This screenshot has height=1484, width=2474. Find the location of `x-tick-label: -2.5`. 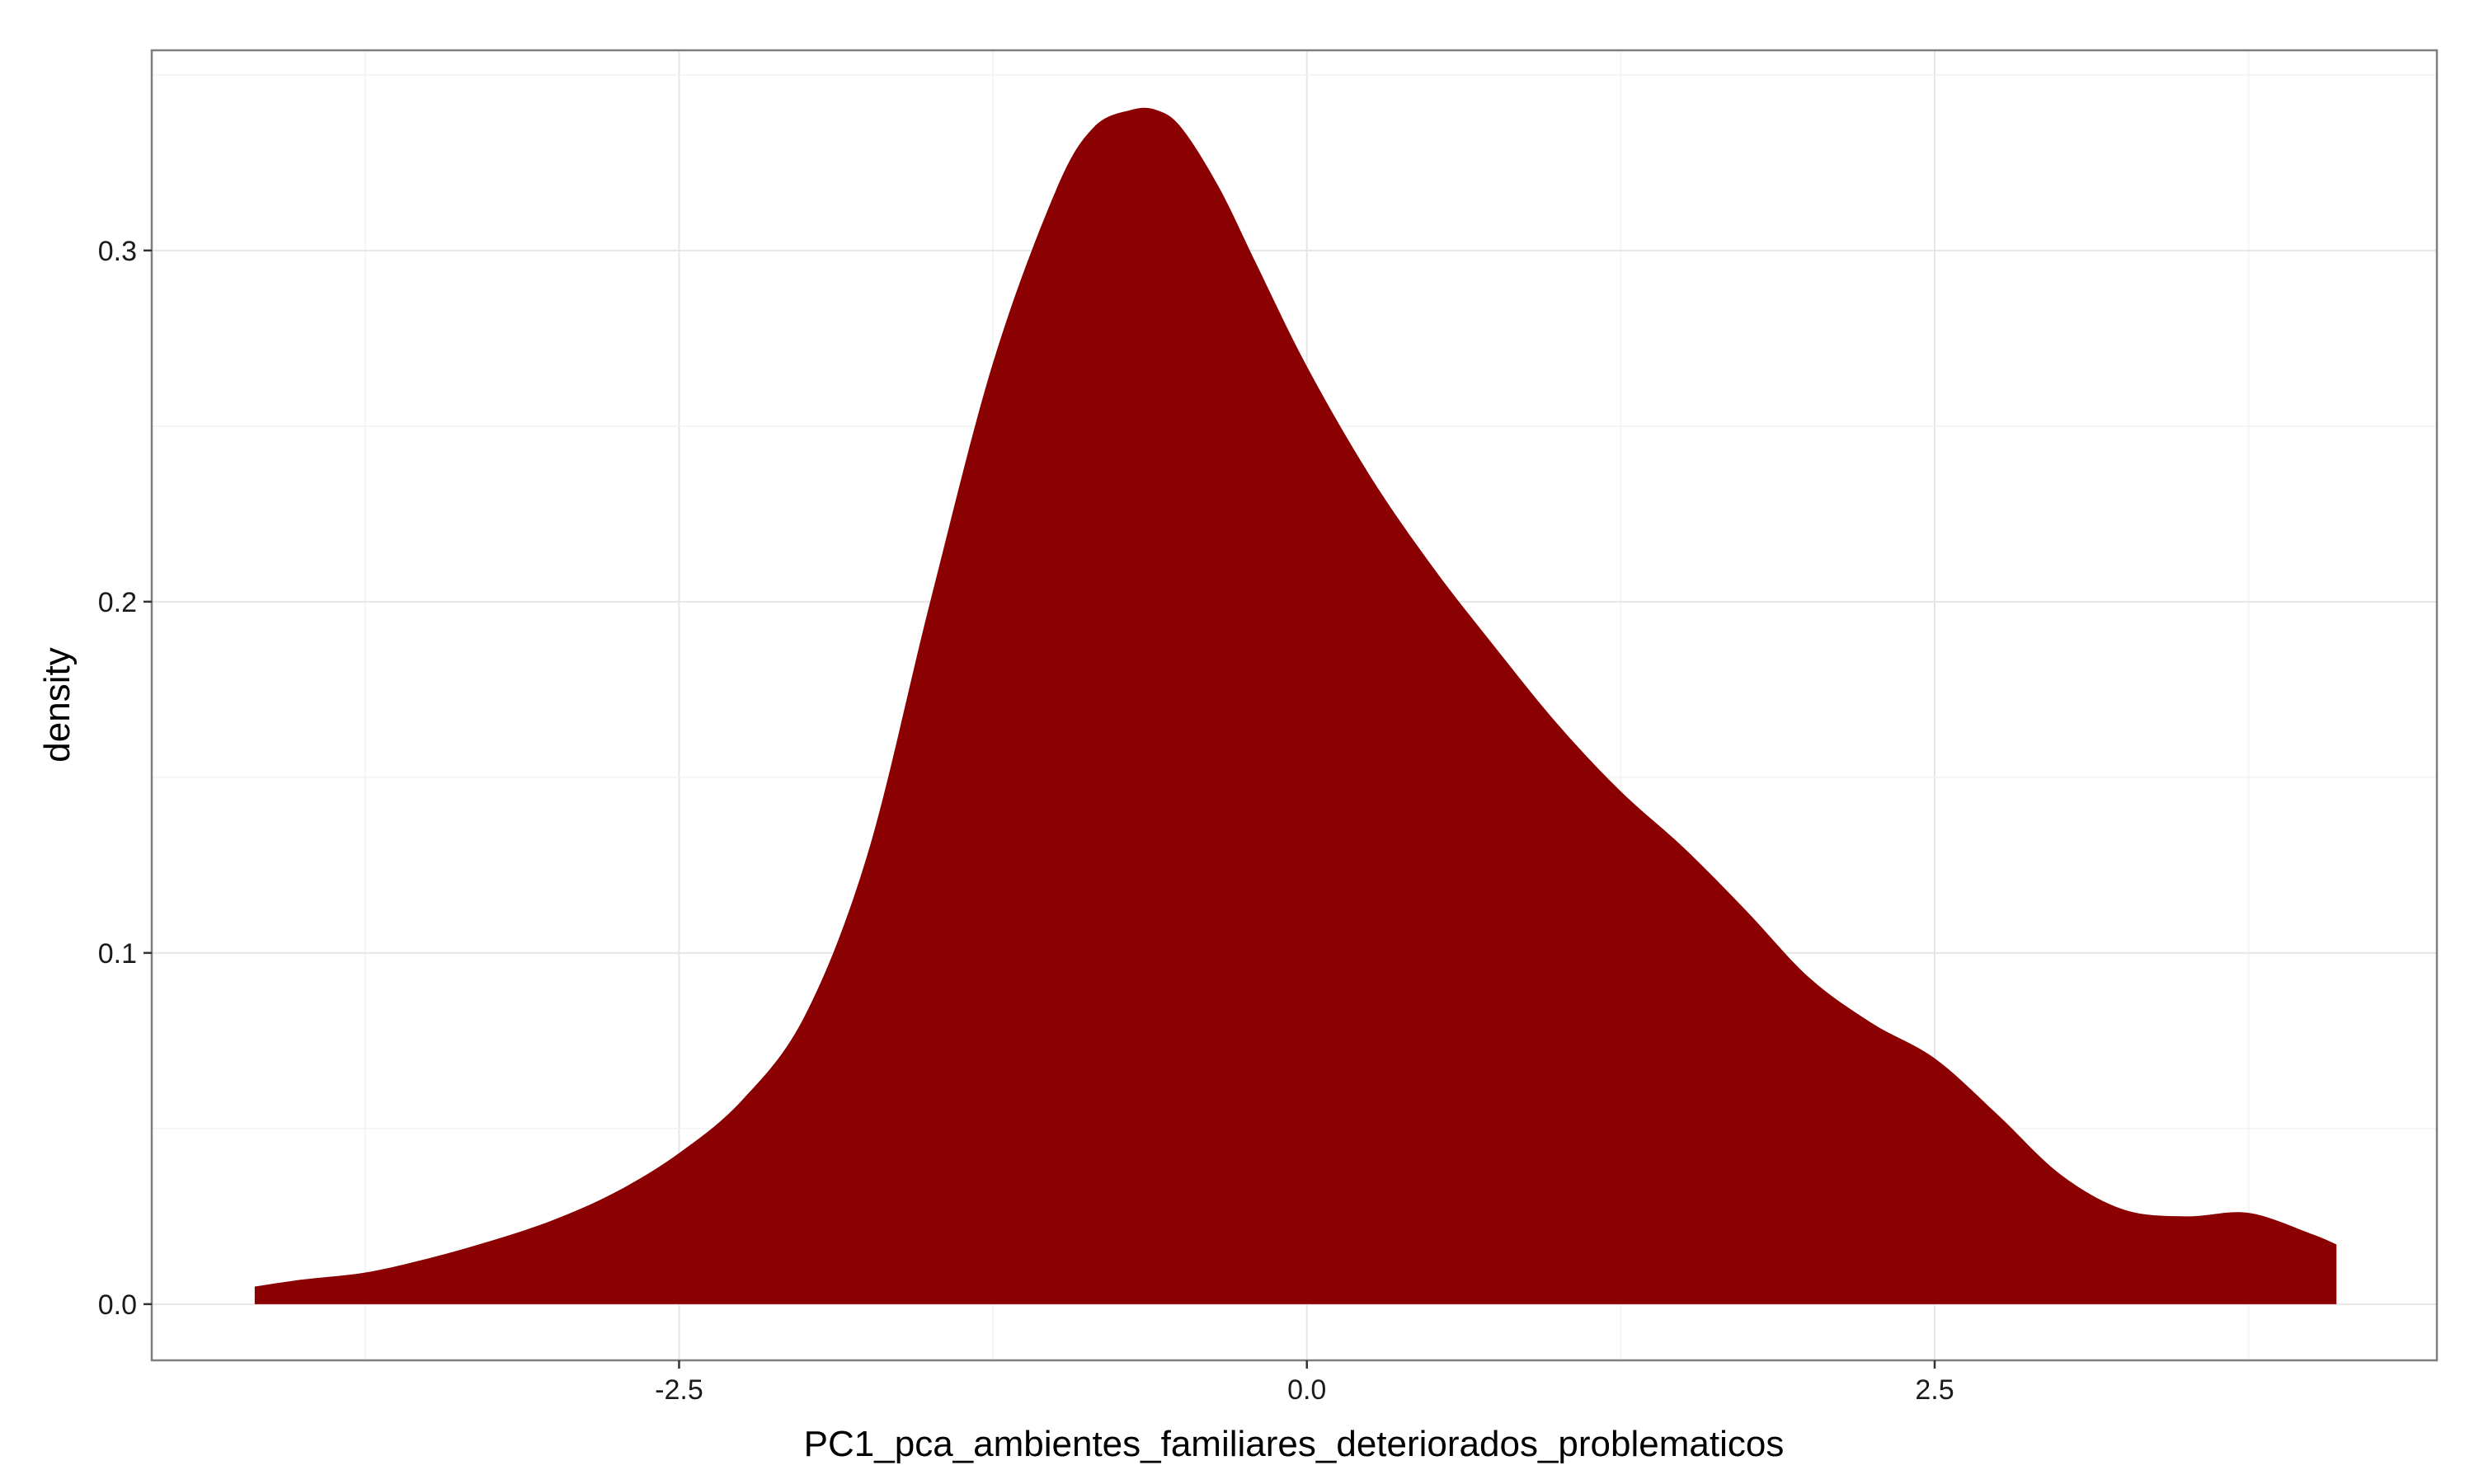

x-tick-label: -2.5 is located at coordinates (679, 1390).